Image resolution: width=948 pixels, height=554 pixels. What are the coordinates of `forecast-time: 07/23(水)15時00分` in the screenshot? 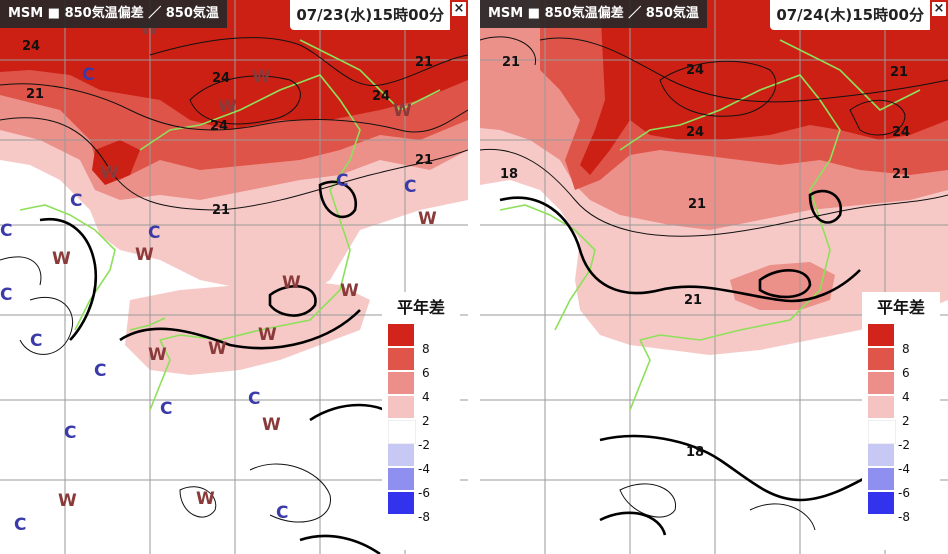 It's located at (370, 15).